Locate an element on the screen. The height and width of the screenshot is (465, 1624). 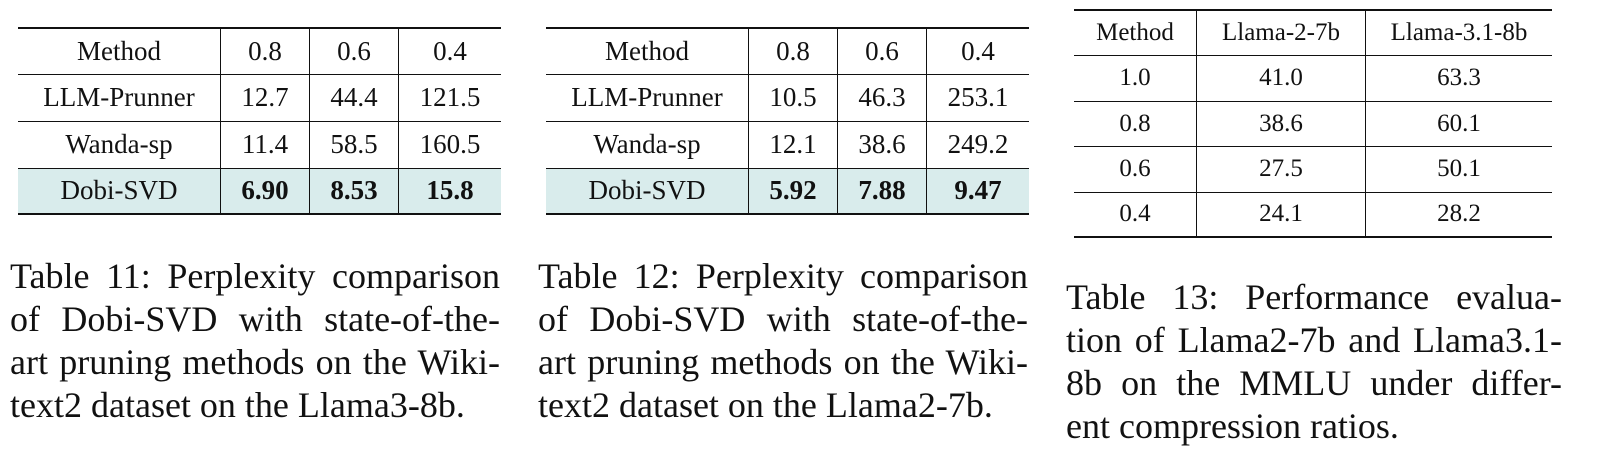
value-cell-best: 15.8 is located at coordinates (449, 190).